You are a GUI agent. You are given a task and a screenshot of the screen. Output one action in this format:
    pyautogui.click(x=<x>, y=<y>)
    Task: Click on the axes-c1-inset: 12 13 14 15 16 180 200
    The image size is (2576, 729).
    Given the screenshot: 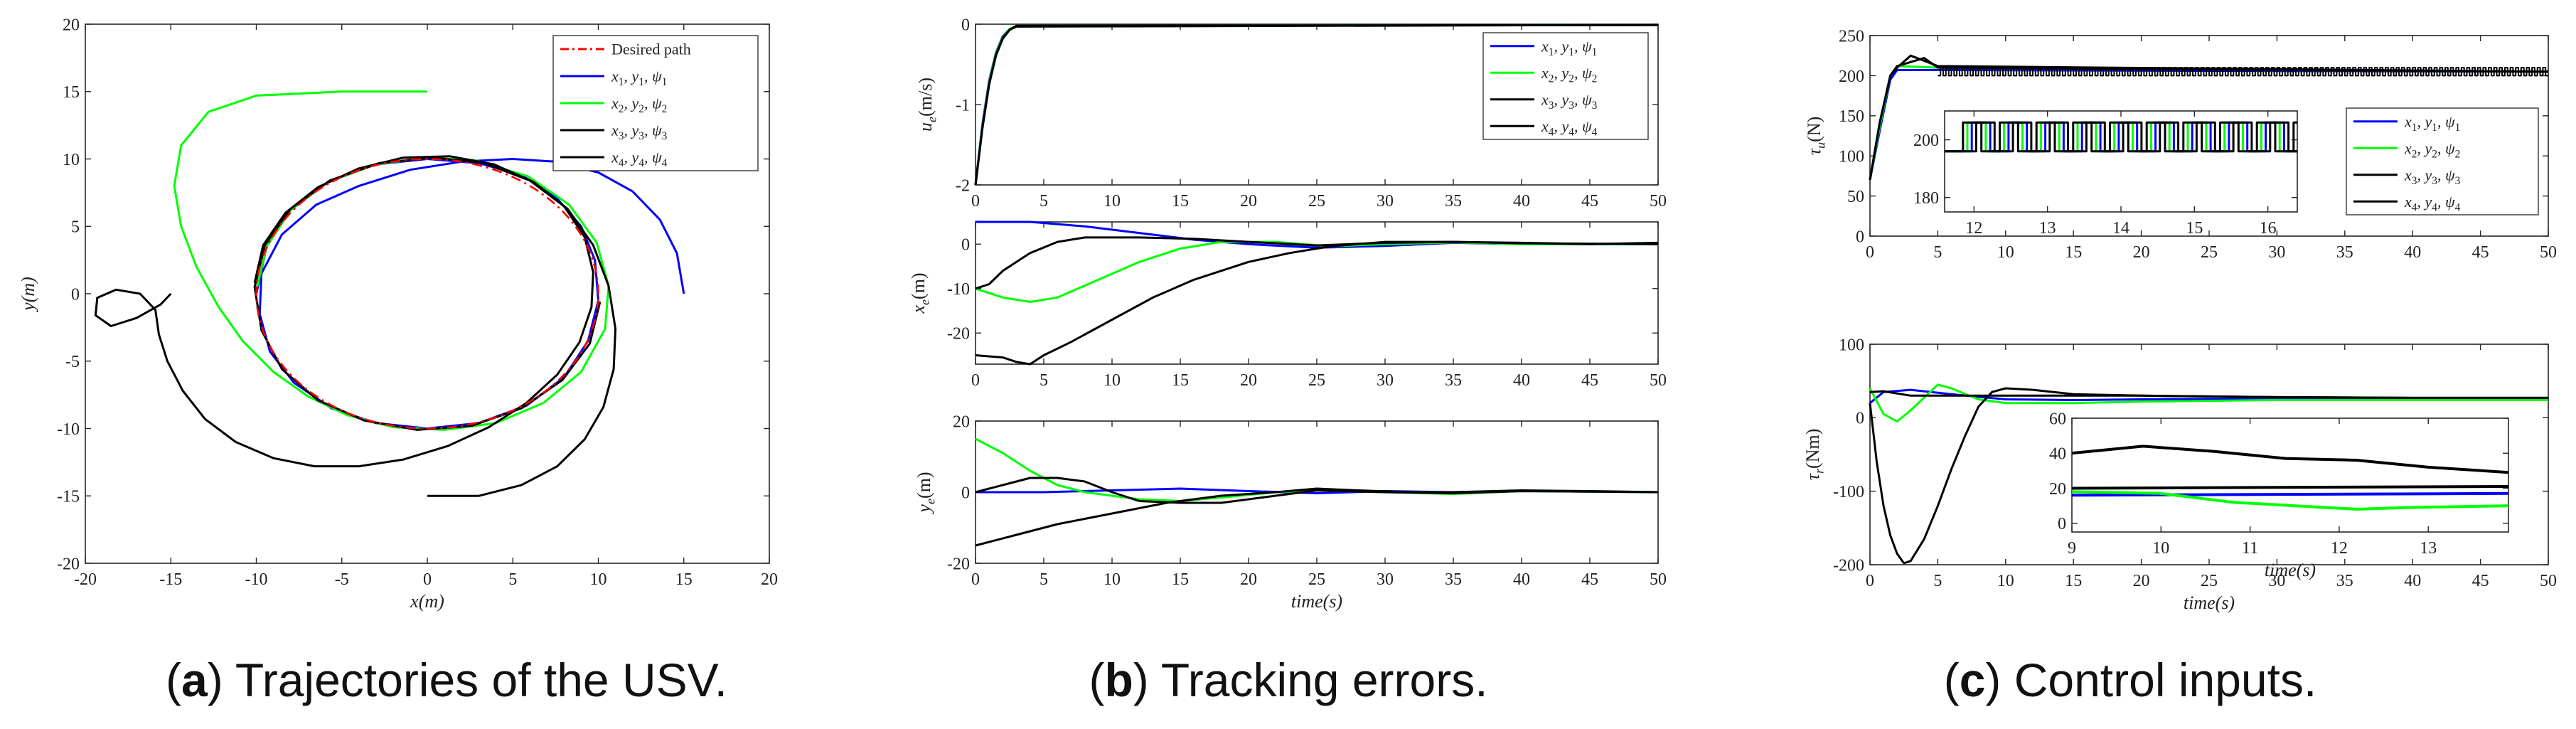 What is the action you would take?
    pyautogui.click(x=2105, y=174)
    